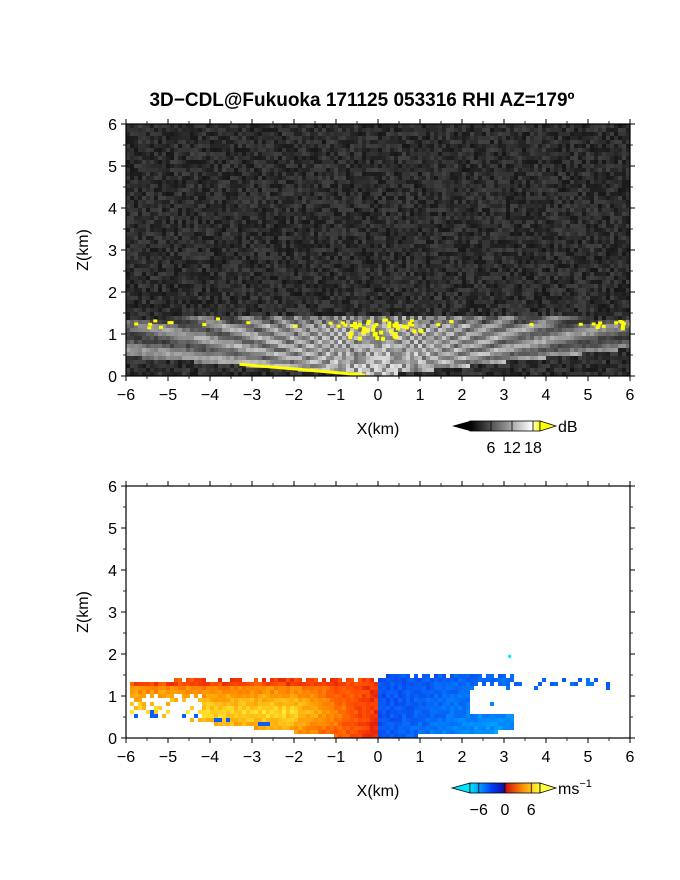 The height and width of the screenshot is (880, 680). I want to click on velocity-field, so click(370, 696).